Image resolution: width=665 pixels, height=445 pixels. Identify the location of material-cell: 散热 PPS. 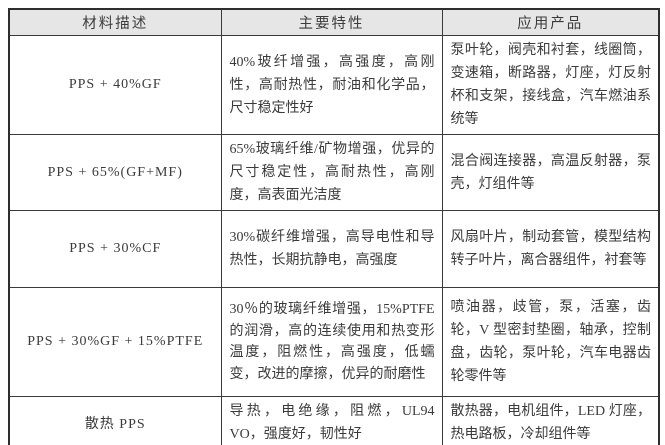
(115, 420).